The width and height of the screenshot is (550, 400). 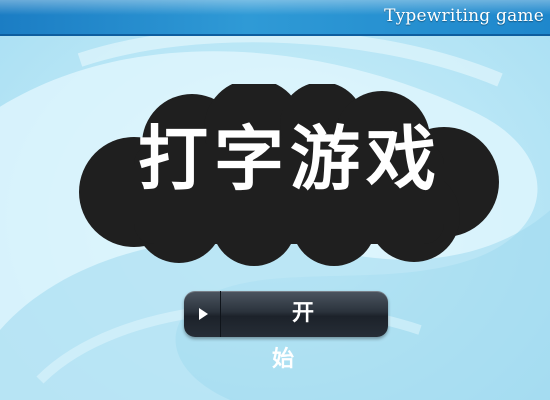 I want to click on game-title: 打字游戏, so click(x=290, y=159).